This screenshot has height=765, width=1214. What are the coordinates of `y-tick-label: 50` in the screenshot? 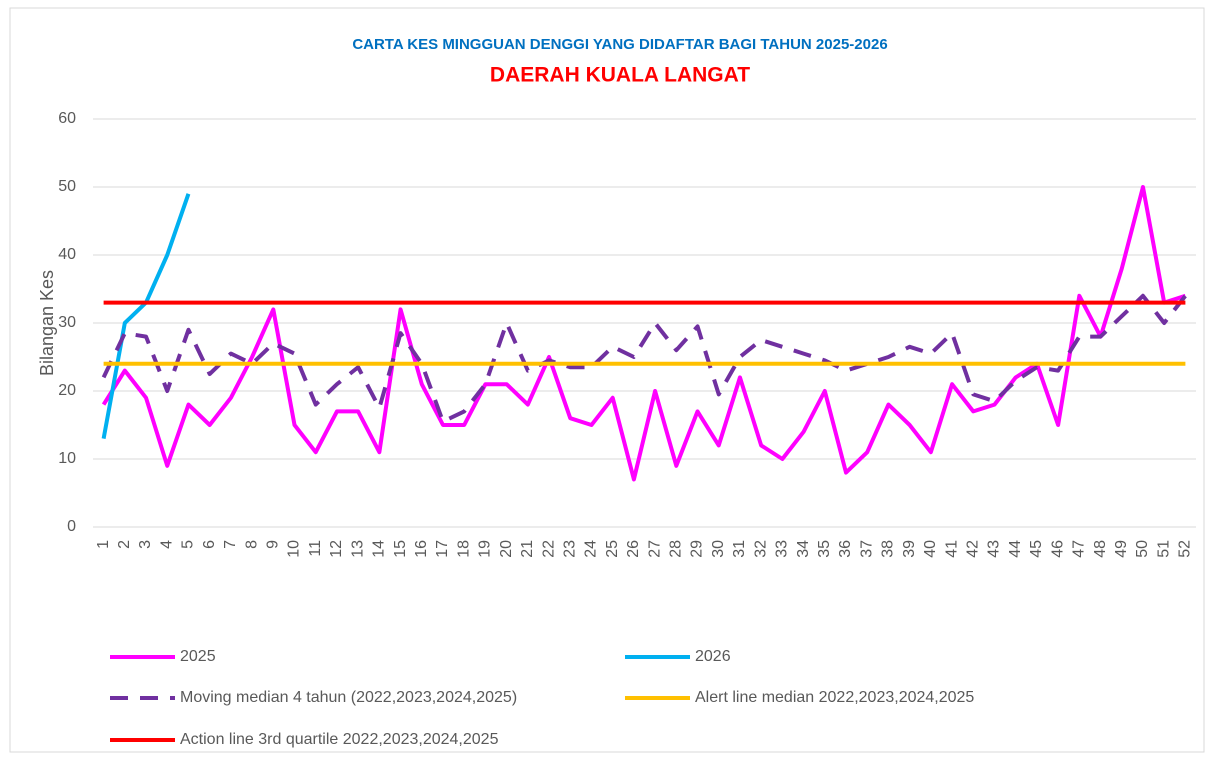 It's located at (67, 186).